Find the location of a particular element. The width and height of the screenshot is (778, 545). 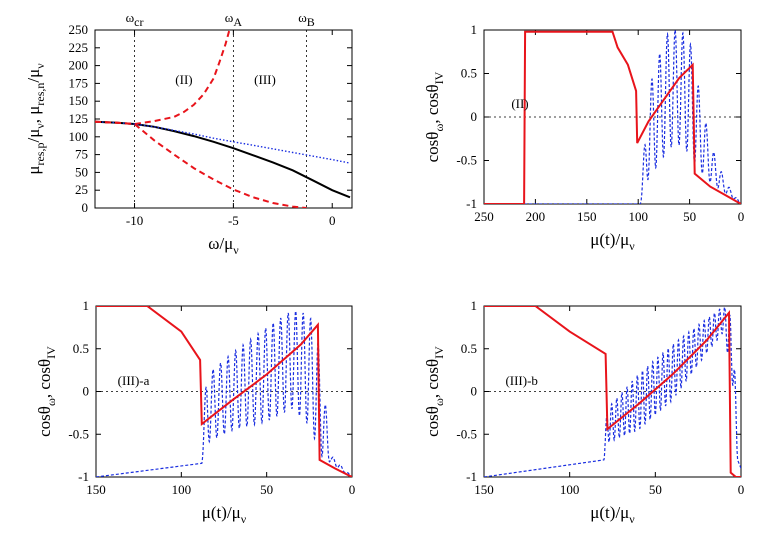

marker-label: ωcr is located at coordinates (135, 19).